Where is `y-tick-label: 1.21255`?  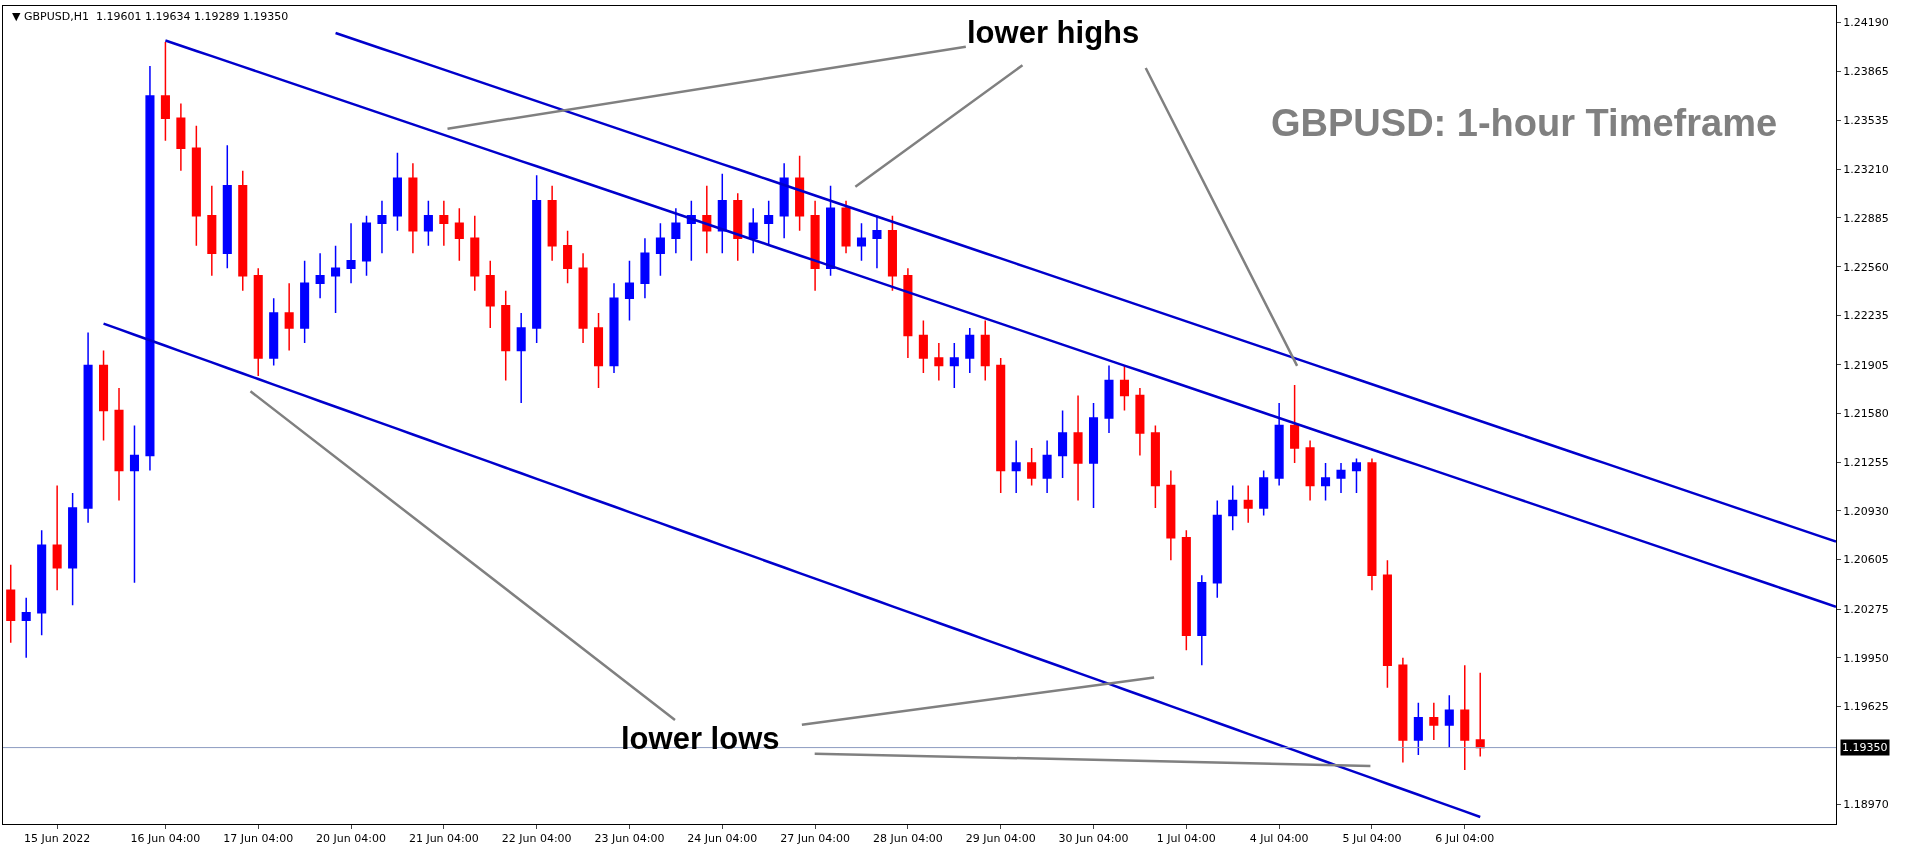 y-tick-label: 1.21255 is located at coordinates (1866, 463).